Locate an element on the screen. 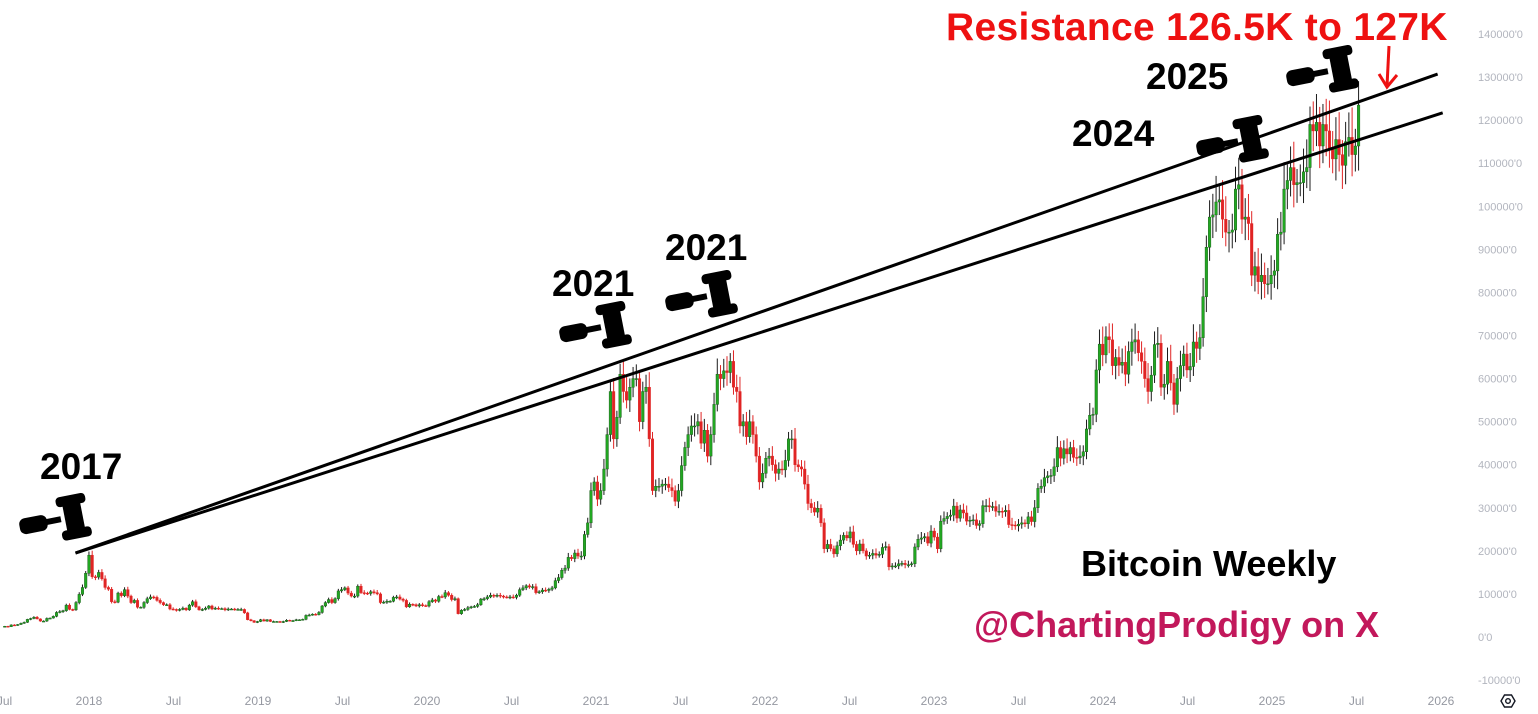 Image resolution: width=1538 pixels, height=714 pixels. x-tick-label: 2018 is located at coordinates (89, 701).